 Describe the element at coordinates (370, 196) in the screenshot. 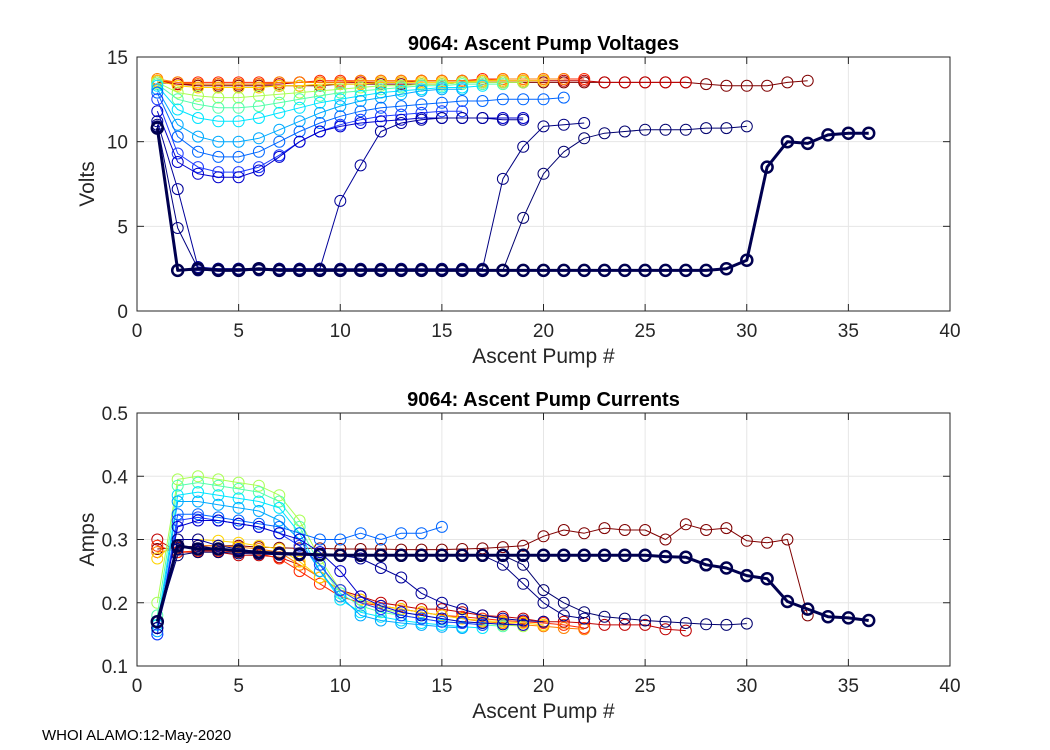

I see `voltage-series-13-line` at that location.